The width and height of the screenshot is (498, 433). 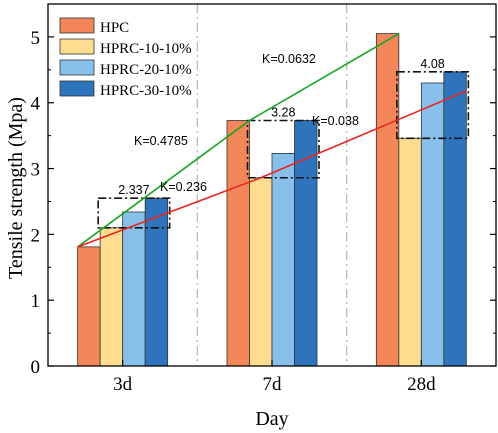 I want to click on range-box-7d, so click(x=283, y=149).